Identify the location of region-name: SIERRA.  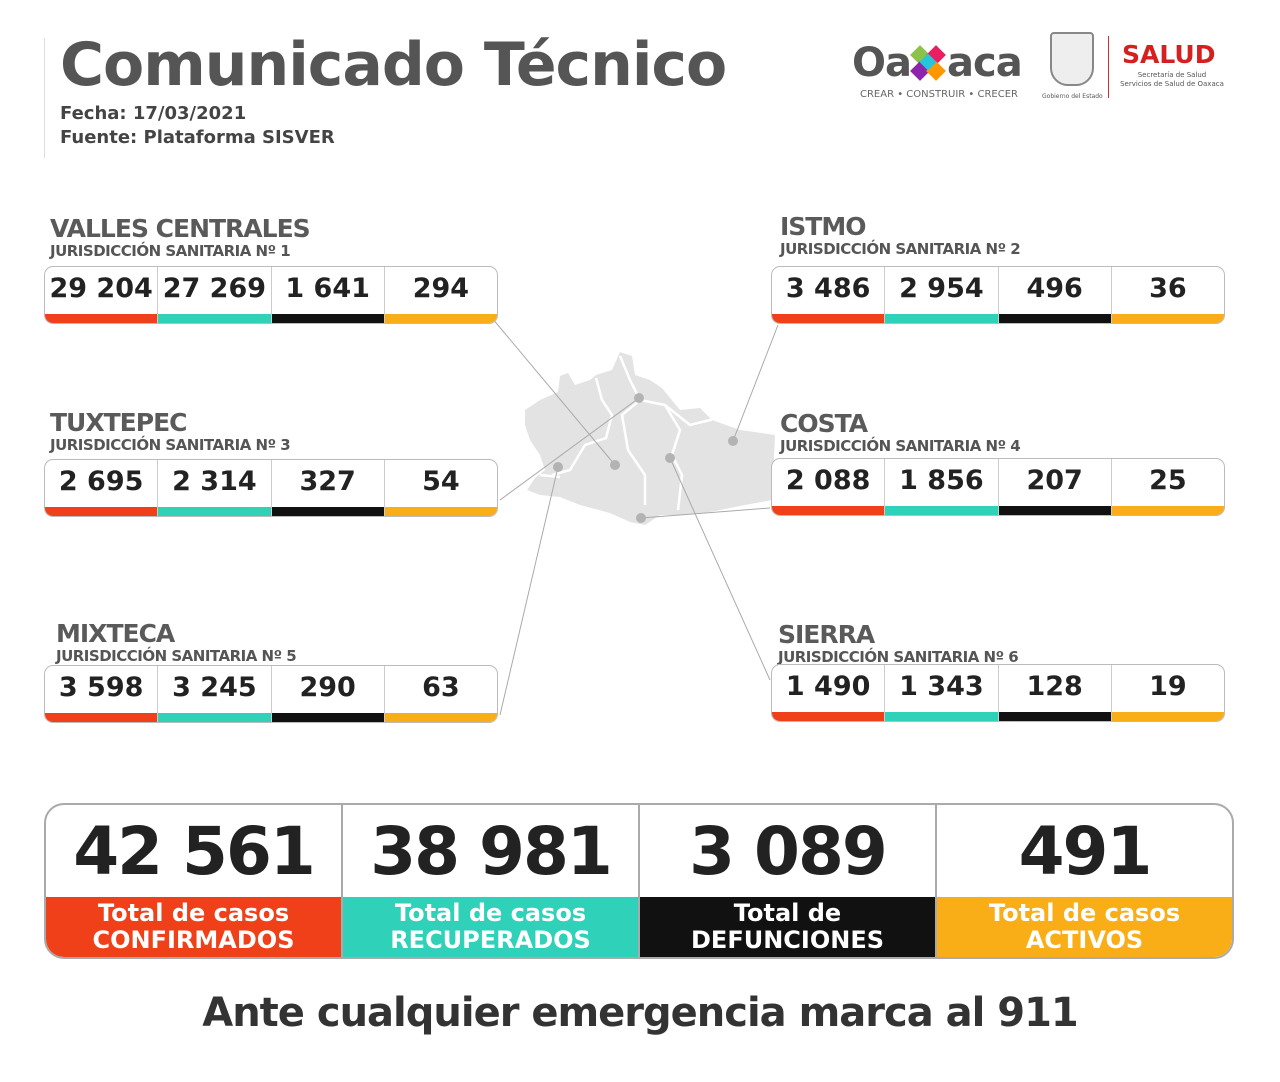
(826, 634).